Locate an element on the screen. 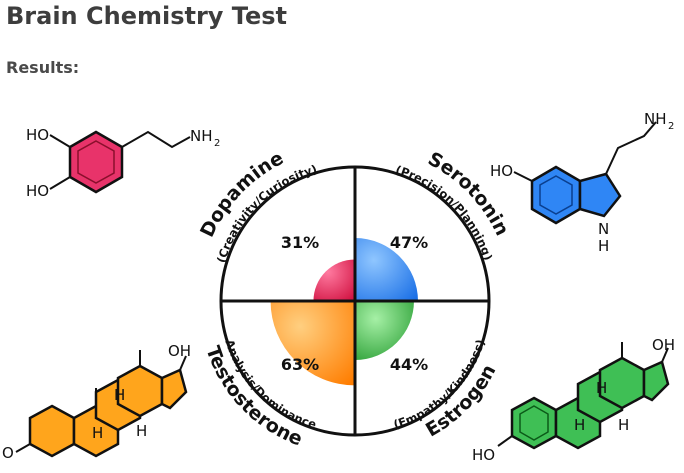 The image size is (684, 473). estrogen-molecule-icon: OH HO H H H is located at coordinates (573, 400).